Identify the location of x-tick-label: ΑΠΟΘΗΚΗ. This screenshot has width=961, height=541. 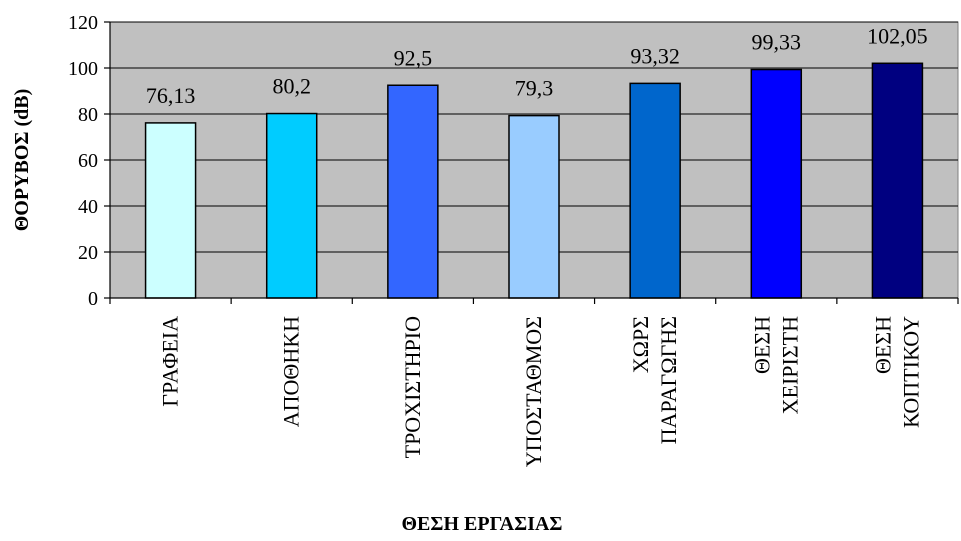
(291, 371).